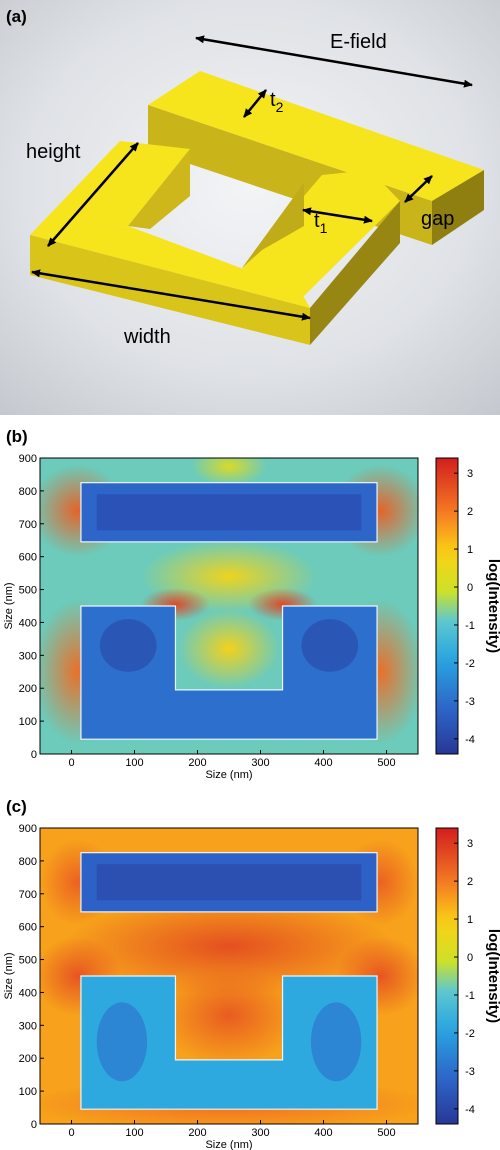 This screenshot has width=500, height=1150. Describe the element at coordinates (255, 103) in the screenshot. I see `t2-arrow` at that location.